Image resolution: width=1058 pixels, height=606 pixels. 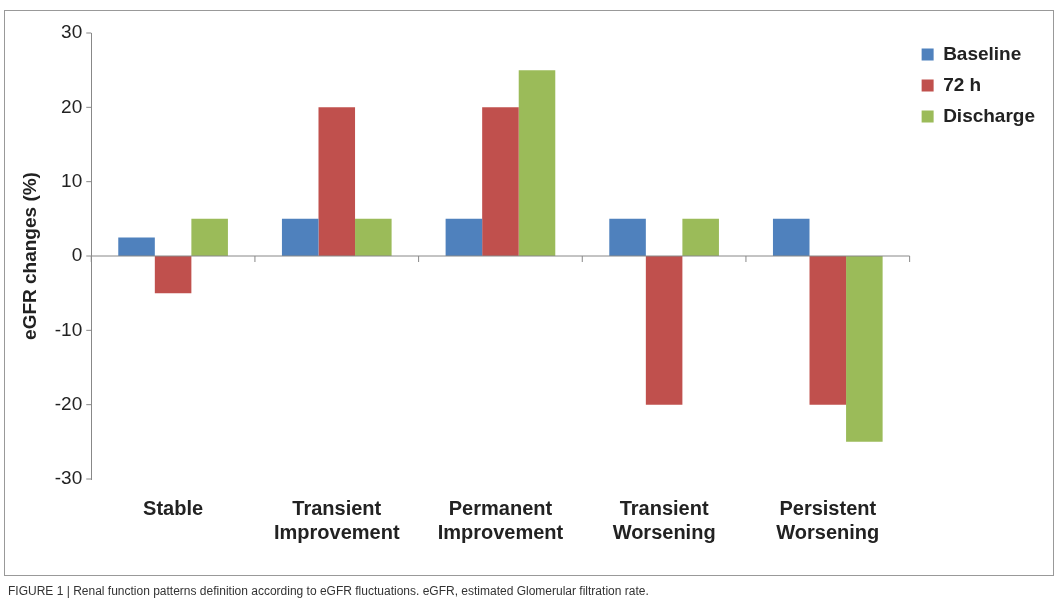 I want to click on y-tick-label: -30, so click(x=68, y=478).